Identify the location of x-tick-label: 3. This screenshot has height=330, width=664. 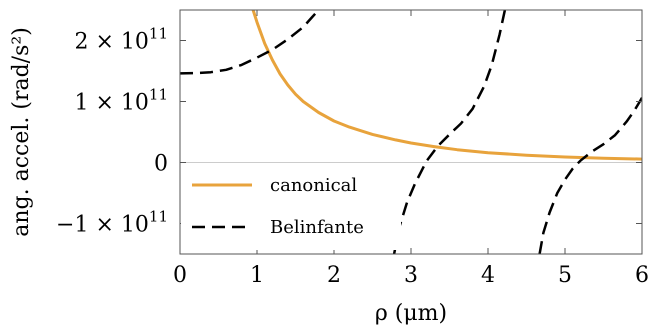
(411, 275).